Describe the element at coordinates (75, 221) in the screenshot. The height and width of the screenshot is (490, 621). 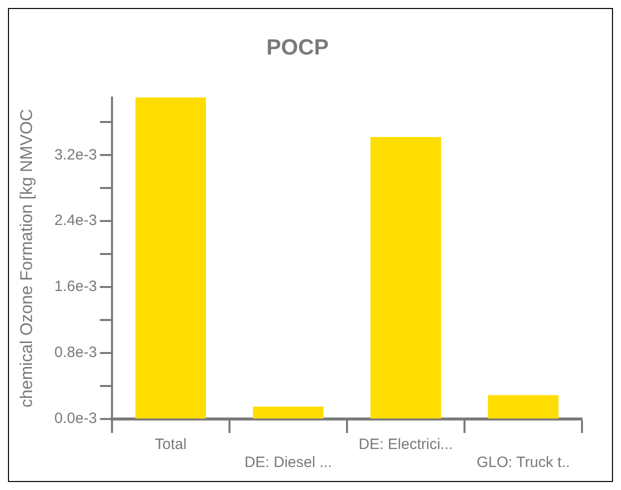
I see `y-tick-label: 2.4e-3` at that location.